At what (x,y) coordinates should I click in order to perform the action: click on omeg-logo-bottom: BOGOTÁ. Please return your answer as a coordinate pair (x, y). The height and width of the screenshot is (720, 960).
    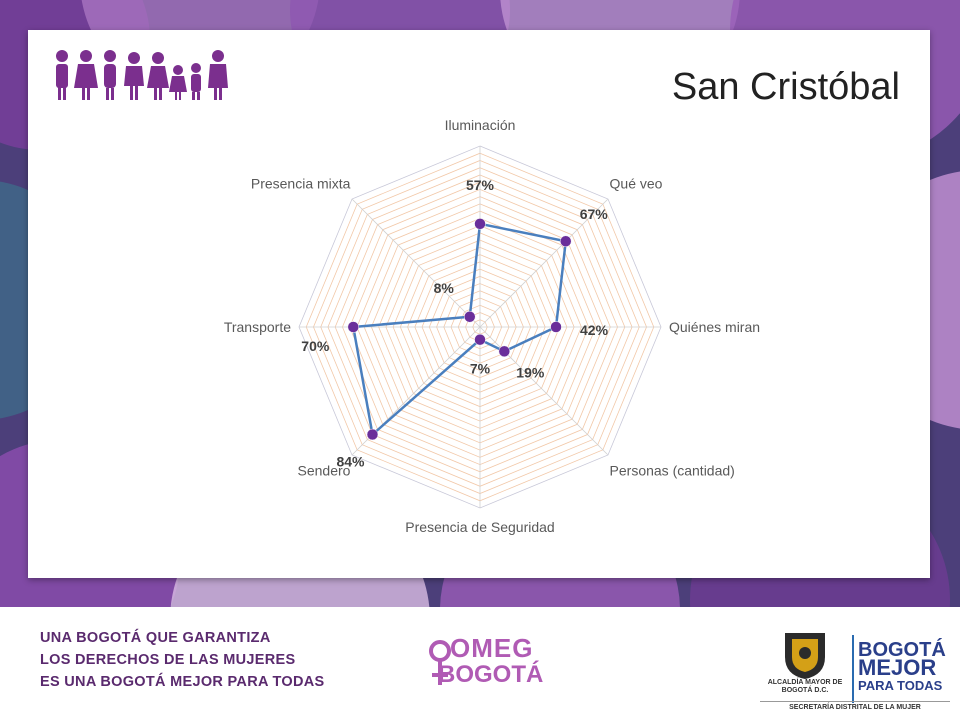
    Looking at the image, I should click on (491, 674).